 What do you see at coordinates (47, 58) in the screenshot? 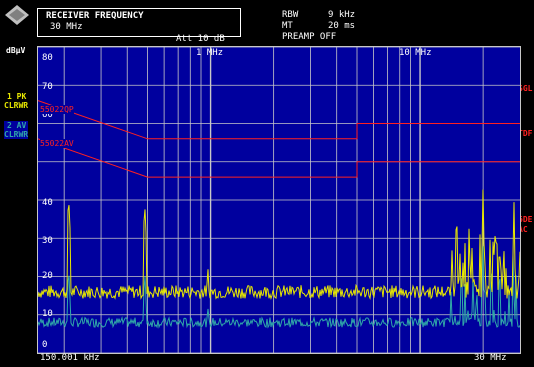
I see `y-tick-80: 80` at bounding box center [47, 58].